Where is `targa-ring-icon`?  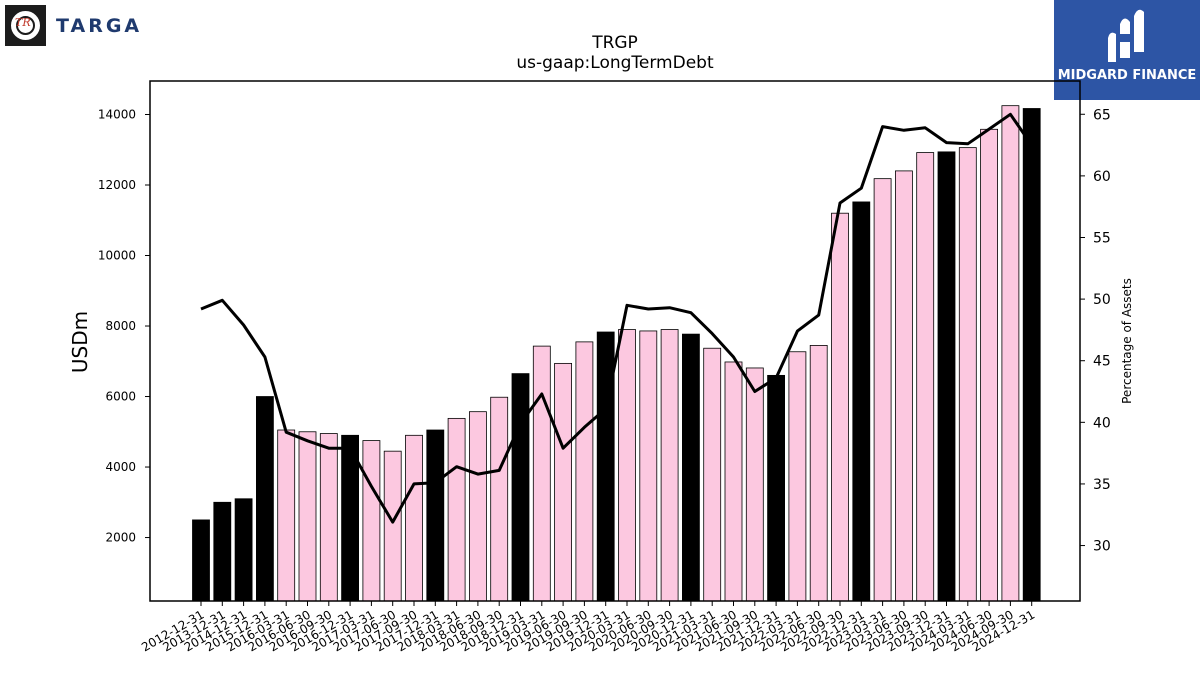 targa-ring-icon is located at coordinates (25, 25).